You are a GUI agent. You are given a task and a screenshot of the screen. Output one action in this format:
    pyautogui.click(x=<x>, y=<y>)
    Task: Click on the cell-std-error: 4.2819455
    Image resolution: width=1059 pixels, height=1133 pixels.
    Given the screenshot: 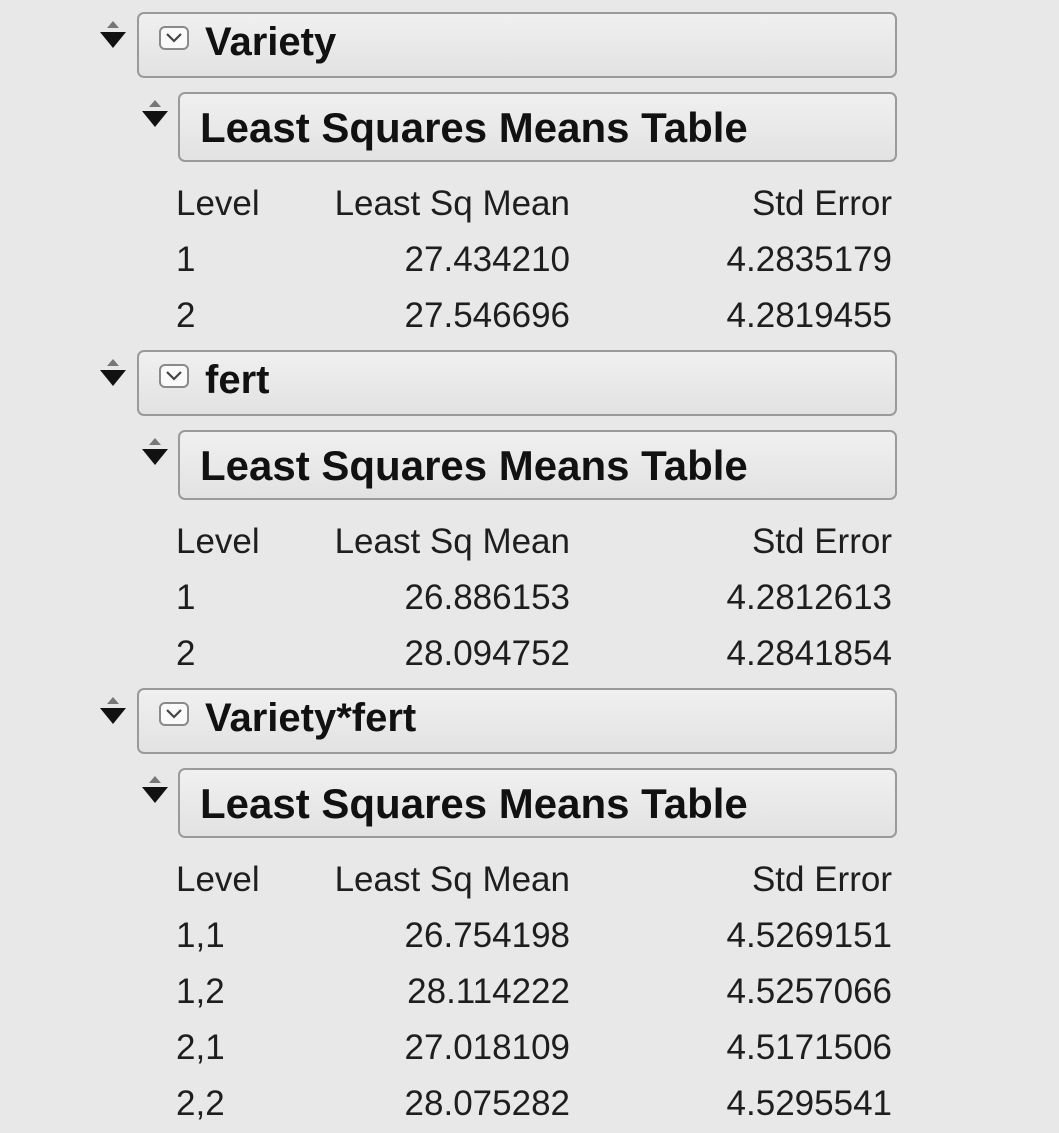 What is the action you would take?
    pyautogui.click(x=809, y=315)
    